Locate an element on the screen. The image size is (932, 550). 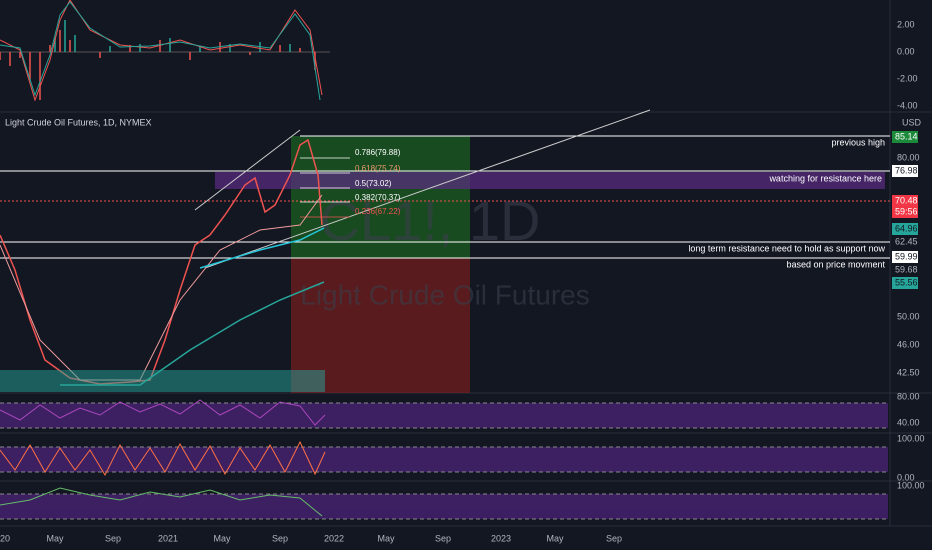
osc-line is located at coordinates (161, 502).